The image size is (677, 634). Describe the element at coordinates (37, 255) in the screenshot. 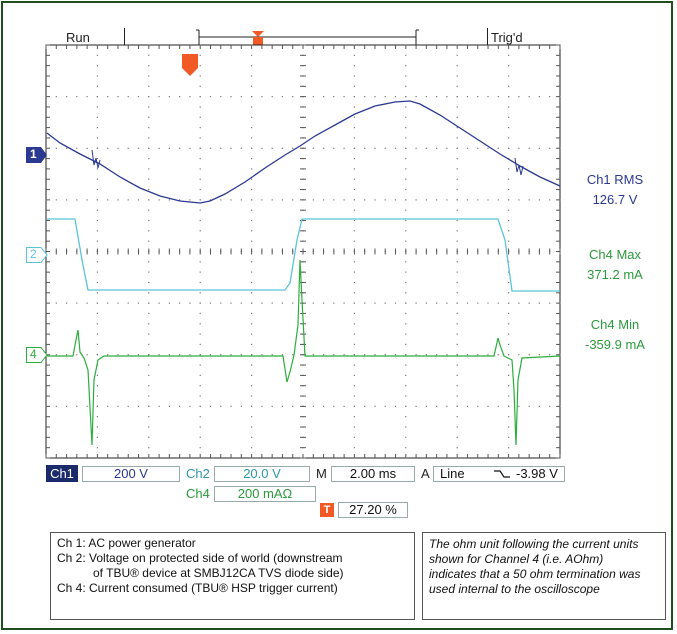

I see `ch2-ground-marker: 2` at that location.